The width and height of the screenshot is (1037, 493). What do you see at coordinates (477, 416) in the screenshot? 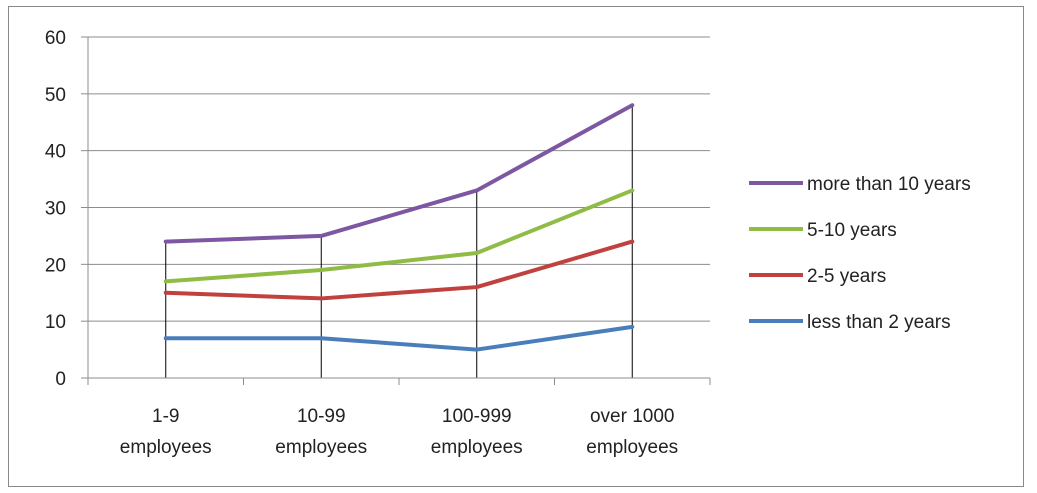
I see `x-tick-label-2-0: 100-999` at bounding box center [477, 416].